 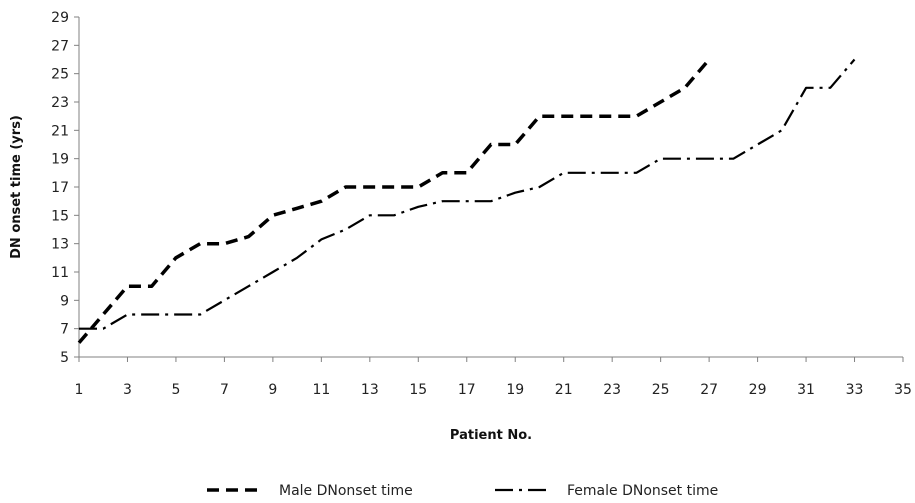 What do you see at coordinates (491, 435) in the screenshot?
I see `x-axis-title: Patient No.` at bounding box center [491, 435].